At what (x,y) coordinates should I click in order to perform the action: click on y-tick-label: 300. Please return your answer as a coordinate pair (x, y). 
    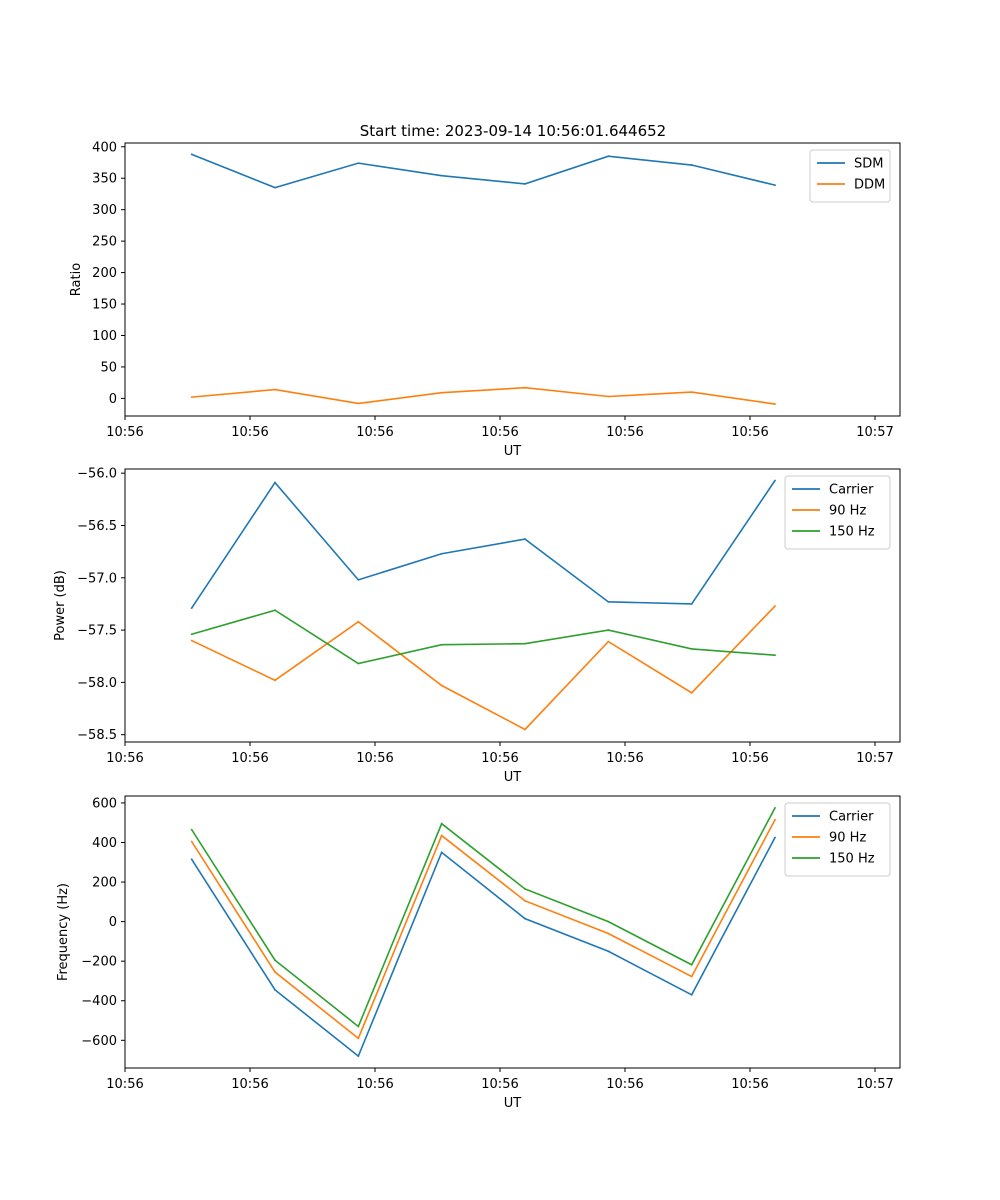
    Looking at the image, I should click on (104, 210).